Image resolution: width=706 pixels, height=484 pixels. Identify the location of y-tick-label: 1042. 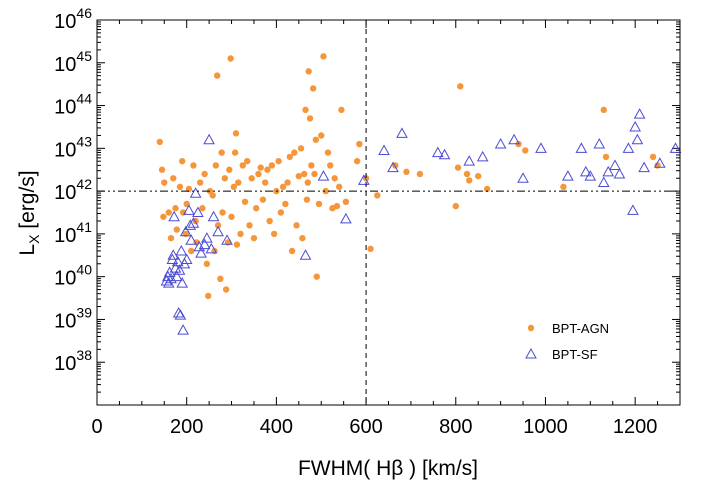
(73, 190).